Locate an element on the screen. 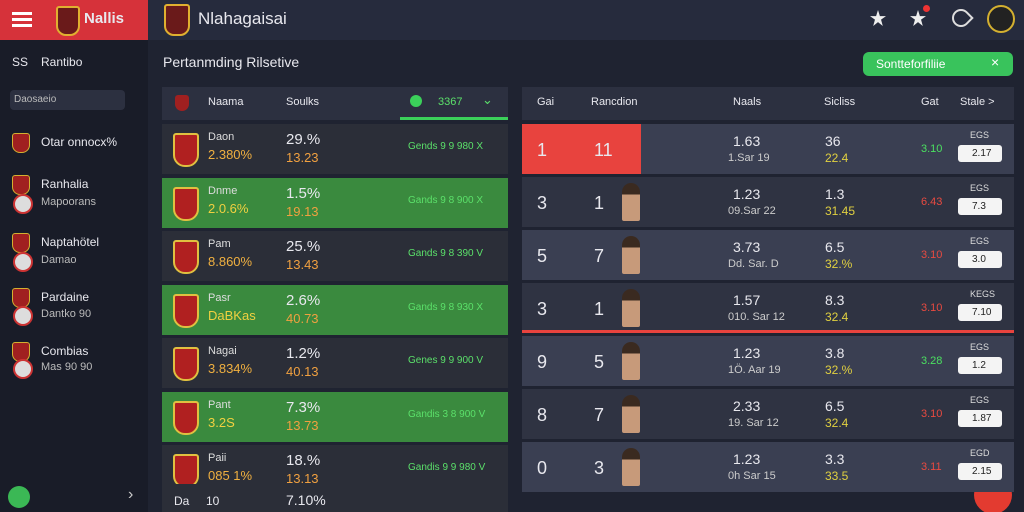  app-title: Nlahagaisai is located at coordinates (242, 18).